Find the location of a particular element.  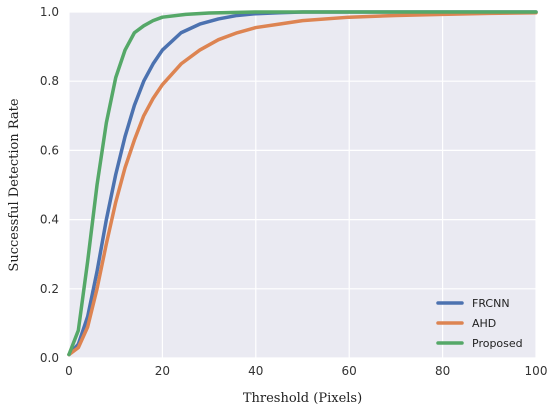

x-tick-label: 80 is located at coordinates (442, 371).